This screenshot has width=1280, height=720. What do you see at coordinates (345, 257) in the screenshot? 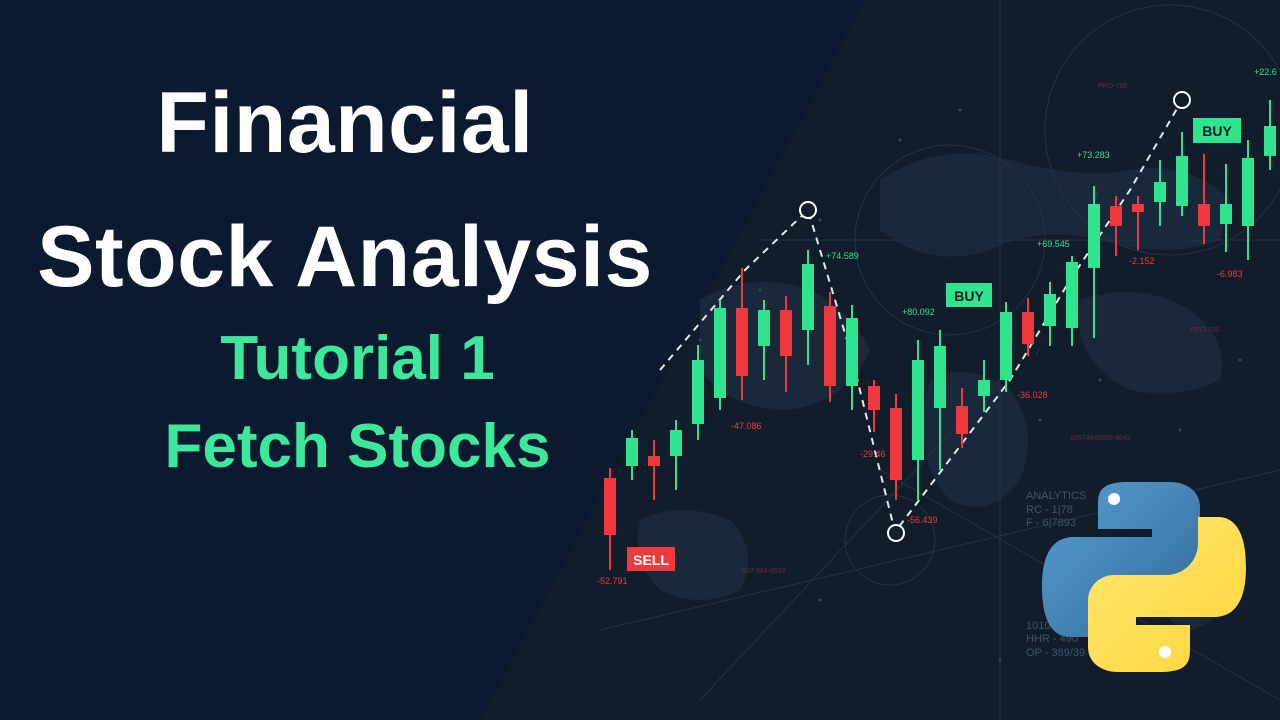
I see `title-line-2: Stock Analysis` at bounding box center [345, 257].